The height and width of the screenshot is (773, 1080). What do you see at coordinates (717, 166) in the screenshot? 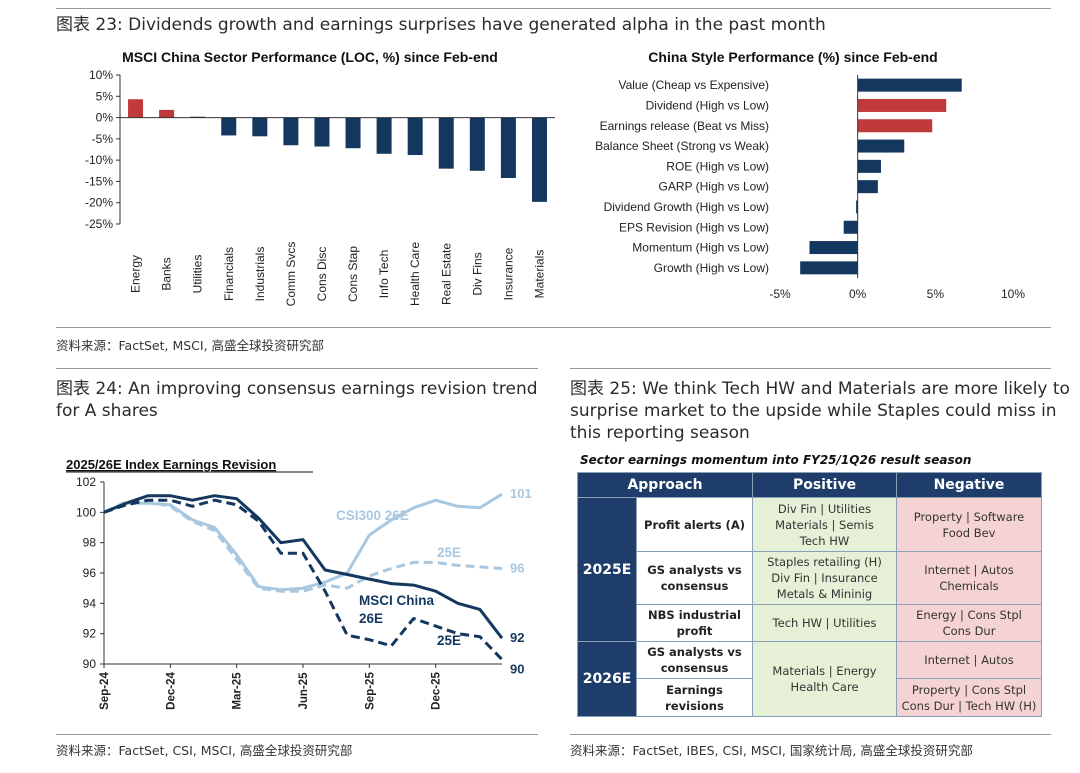
I see `y-category-label: ROE (High vs Low)` at bounding box center [717, 166].